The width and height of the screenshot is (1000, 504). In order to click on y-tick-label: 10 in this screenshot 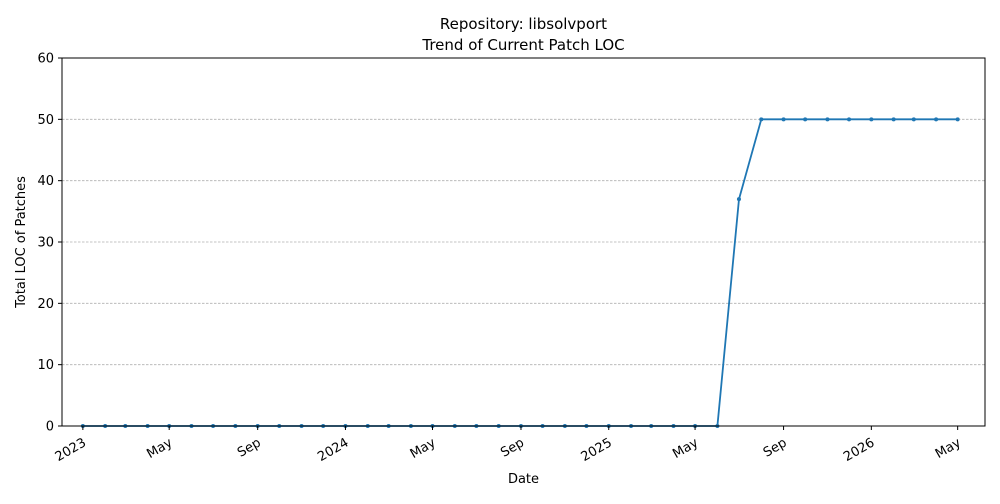, I will do `click(45, 365)`.